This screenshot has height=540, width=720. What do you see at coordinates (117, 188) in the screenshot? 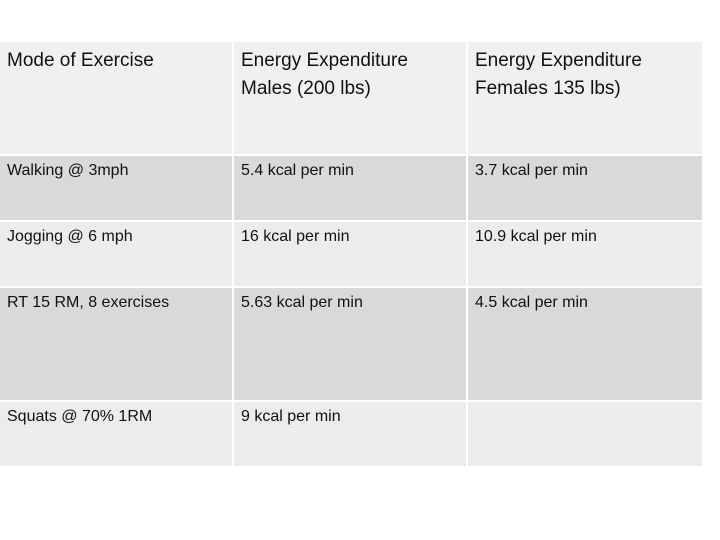
I see `table-cell: Walking @ 3mph` at bounding box center [117, 188].